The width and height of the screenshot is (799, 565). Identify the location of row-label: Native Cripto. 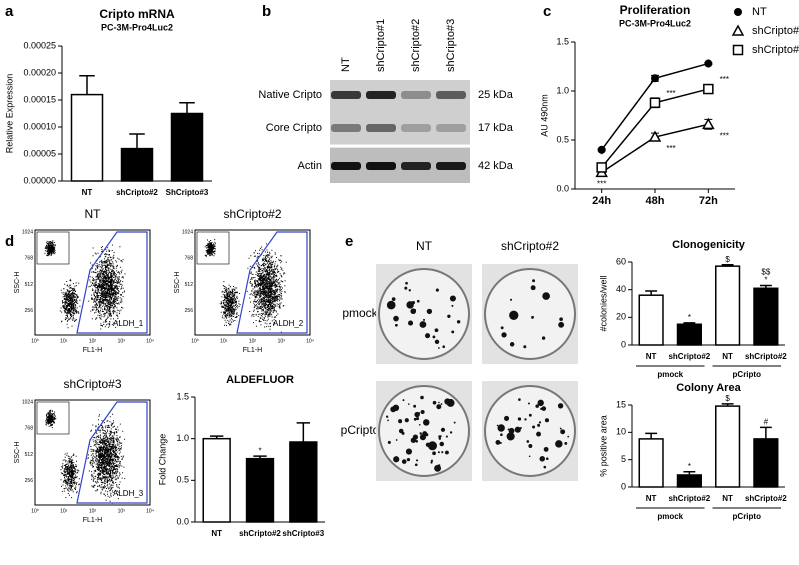
(290, 95).